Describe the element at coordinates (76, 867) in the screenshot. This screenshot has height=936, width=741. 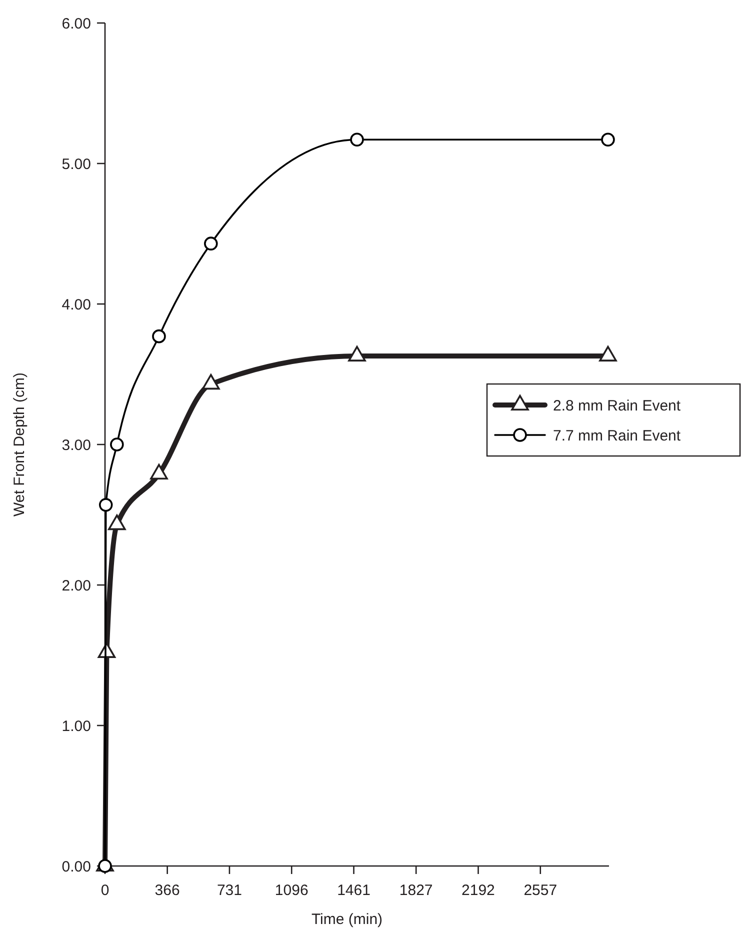
I see `y-tick-label: 0.00` at that location.